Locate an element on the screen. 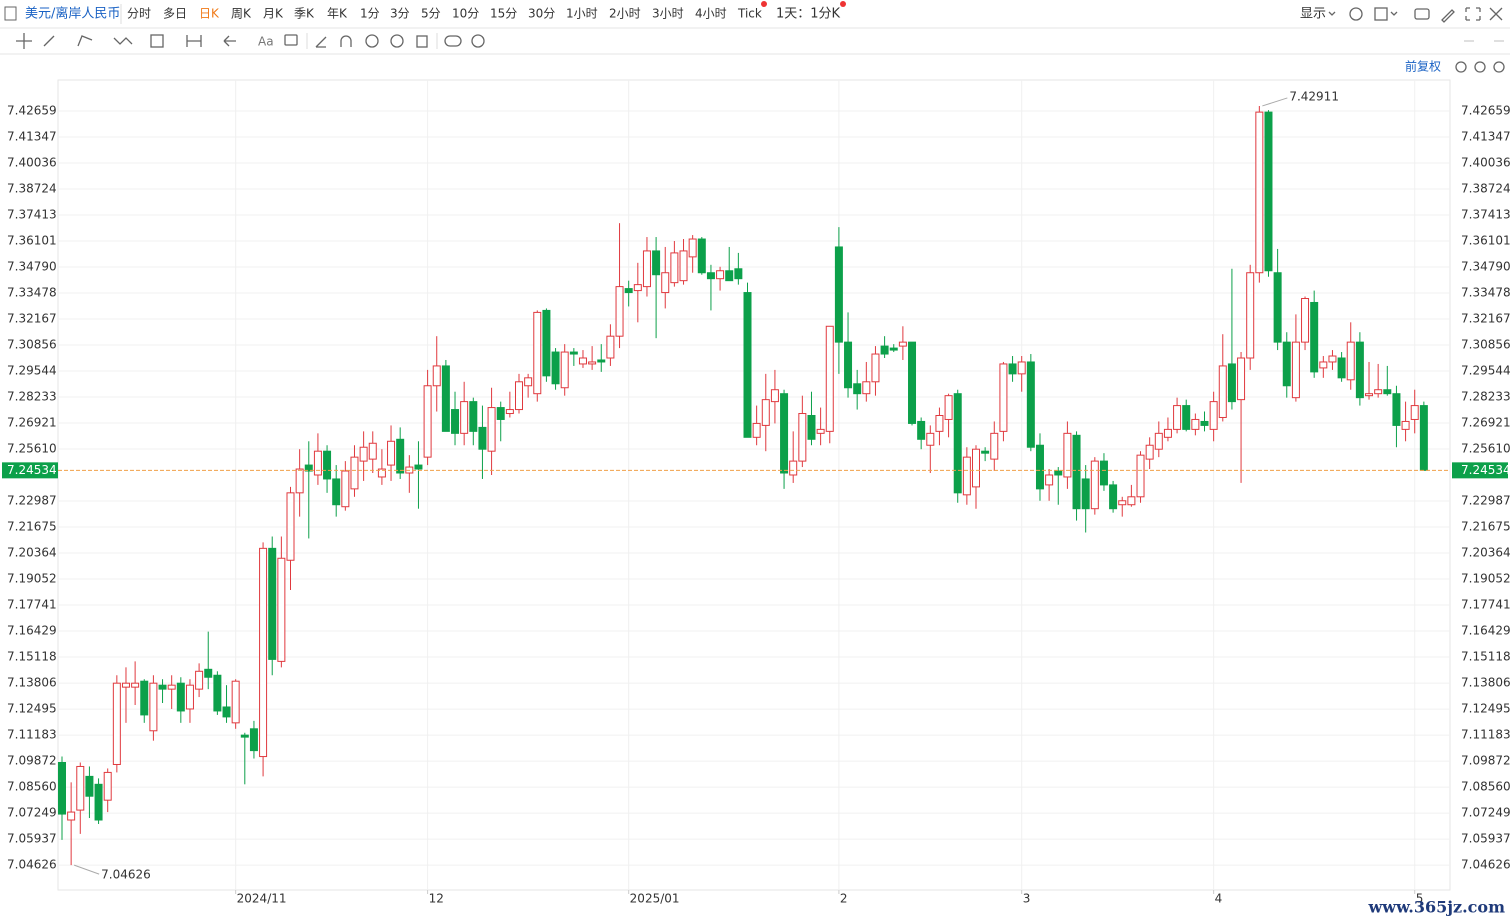 The image size is (1510, 922). period-tab: 5分 is located at coordinates (431, 14).